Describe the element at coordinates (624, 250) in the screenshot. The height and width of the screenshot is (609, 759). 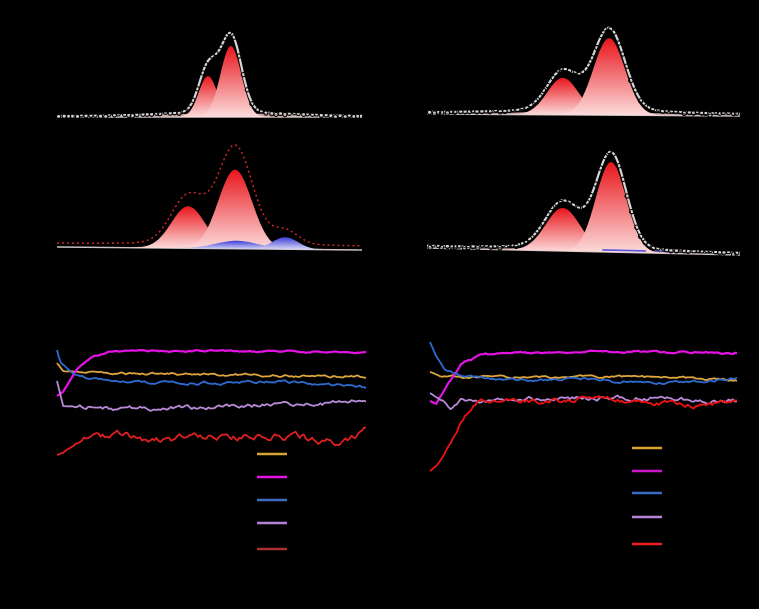
I see `component-line-blue` at that location.